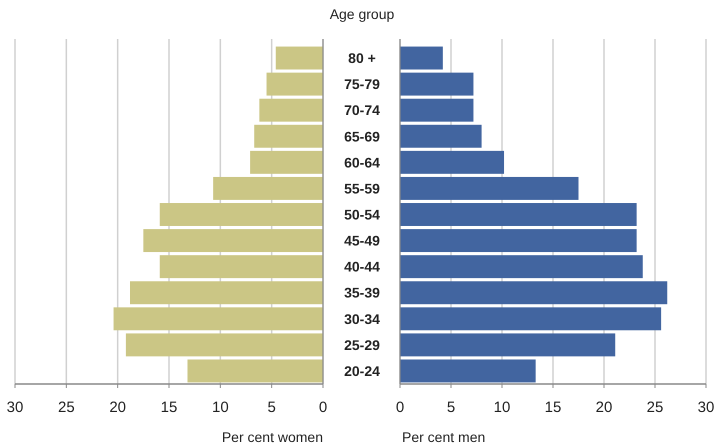  I want to click on y-tick-label: 25-29, so click(362, 344).